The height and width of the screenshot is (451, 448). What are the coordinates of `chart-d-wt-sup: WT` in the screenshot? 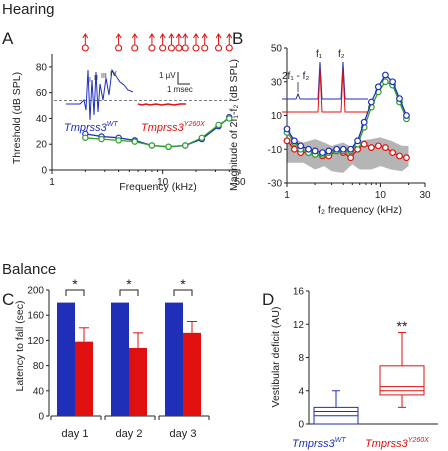 It's located at (341, 440).